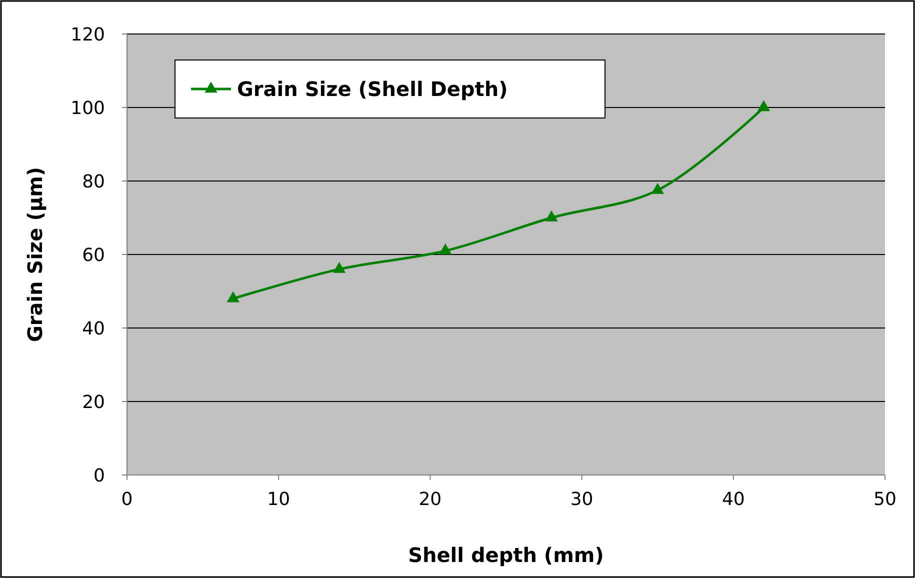  Describe the element at coordinates (35, 254) in the screenshot. I see `y-axis-title: Grain Size (µm)` at that location.